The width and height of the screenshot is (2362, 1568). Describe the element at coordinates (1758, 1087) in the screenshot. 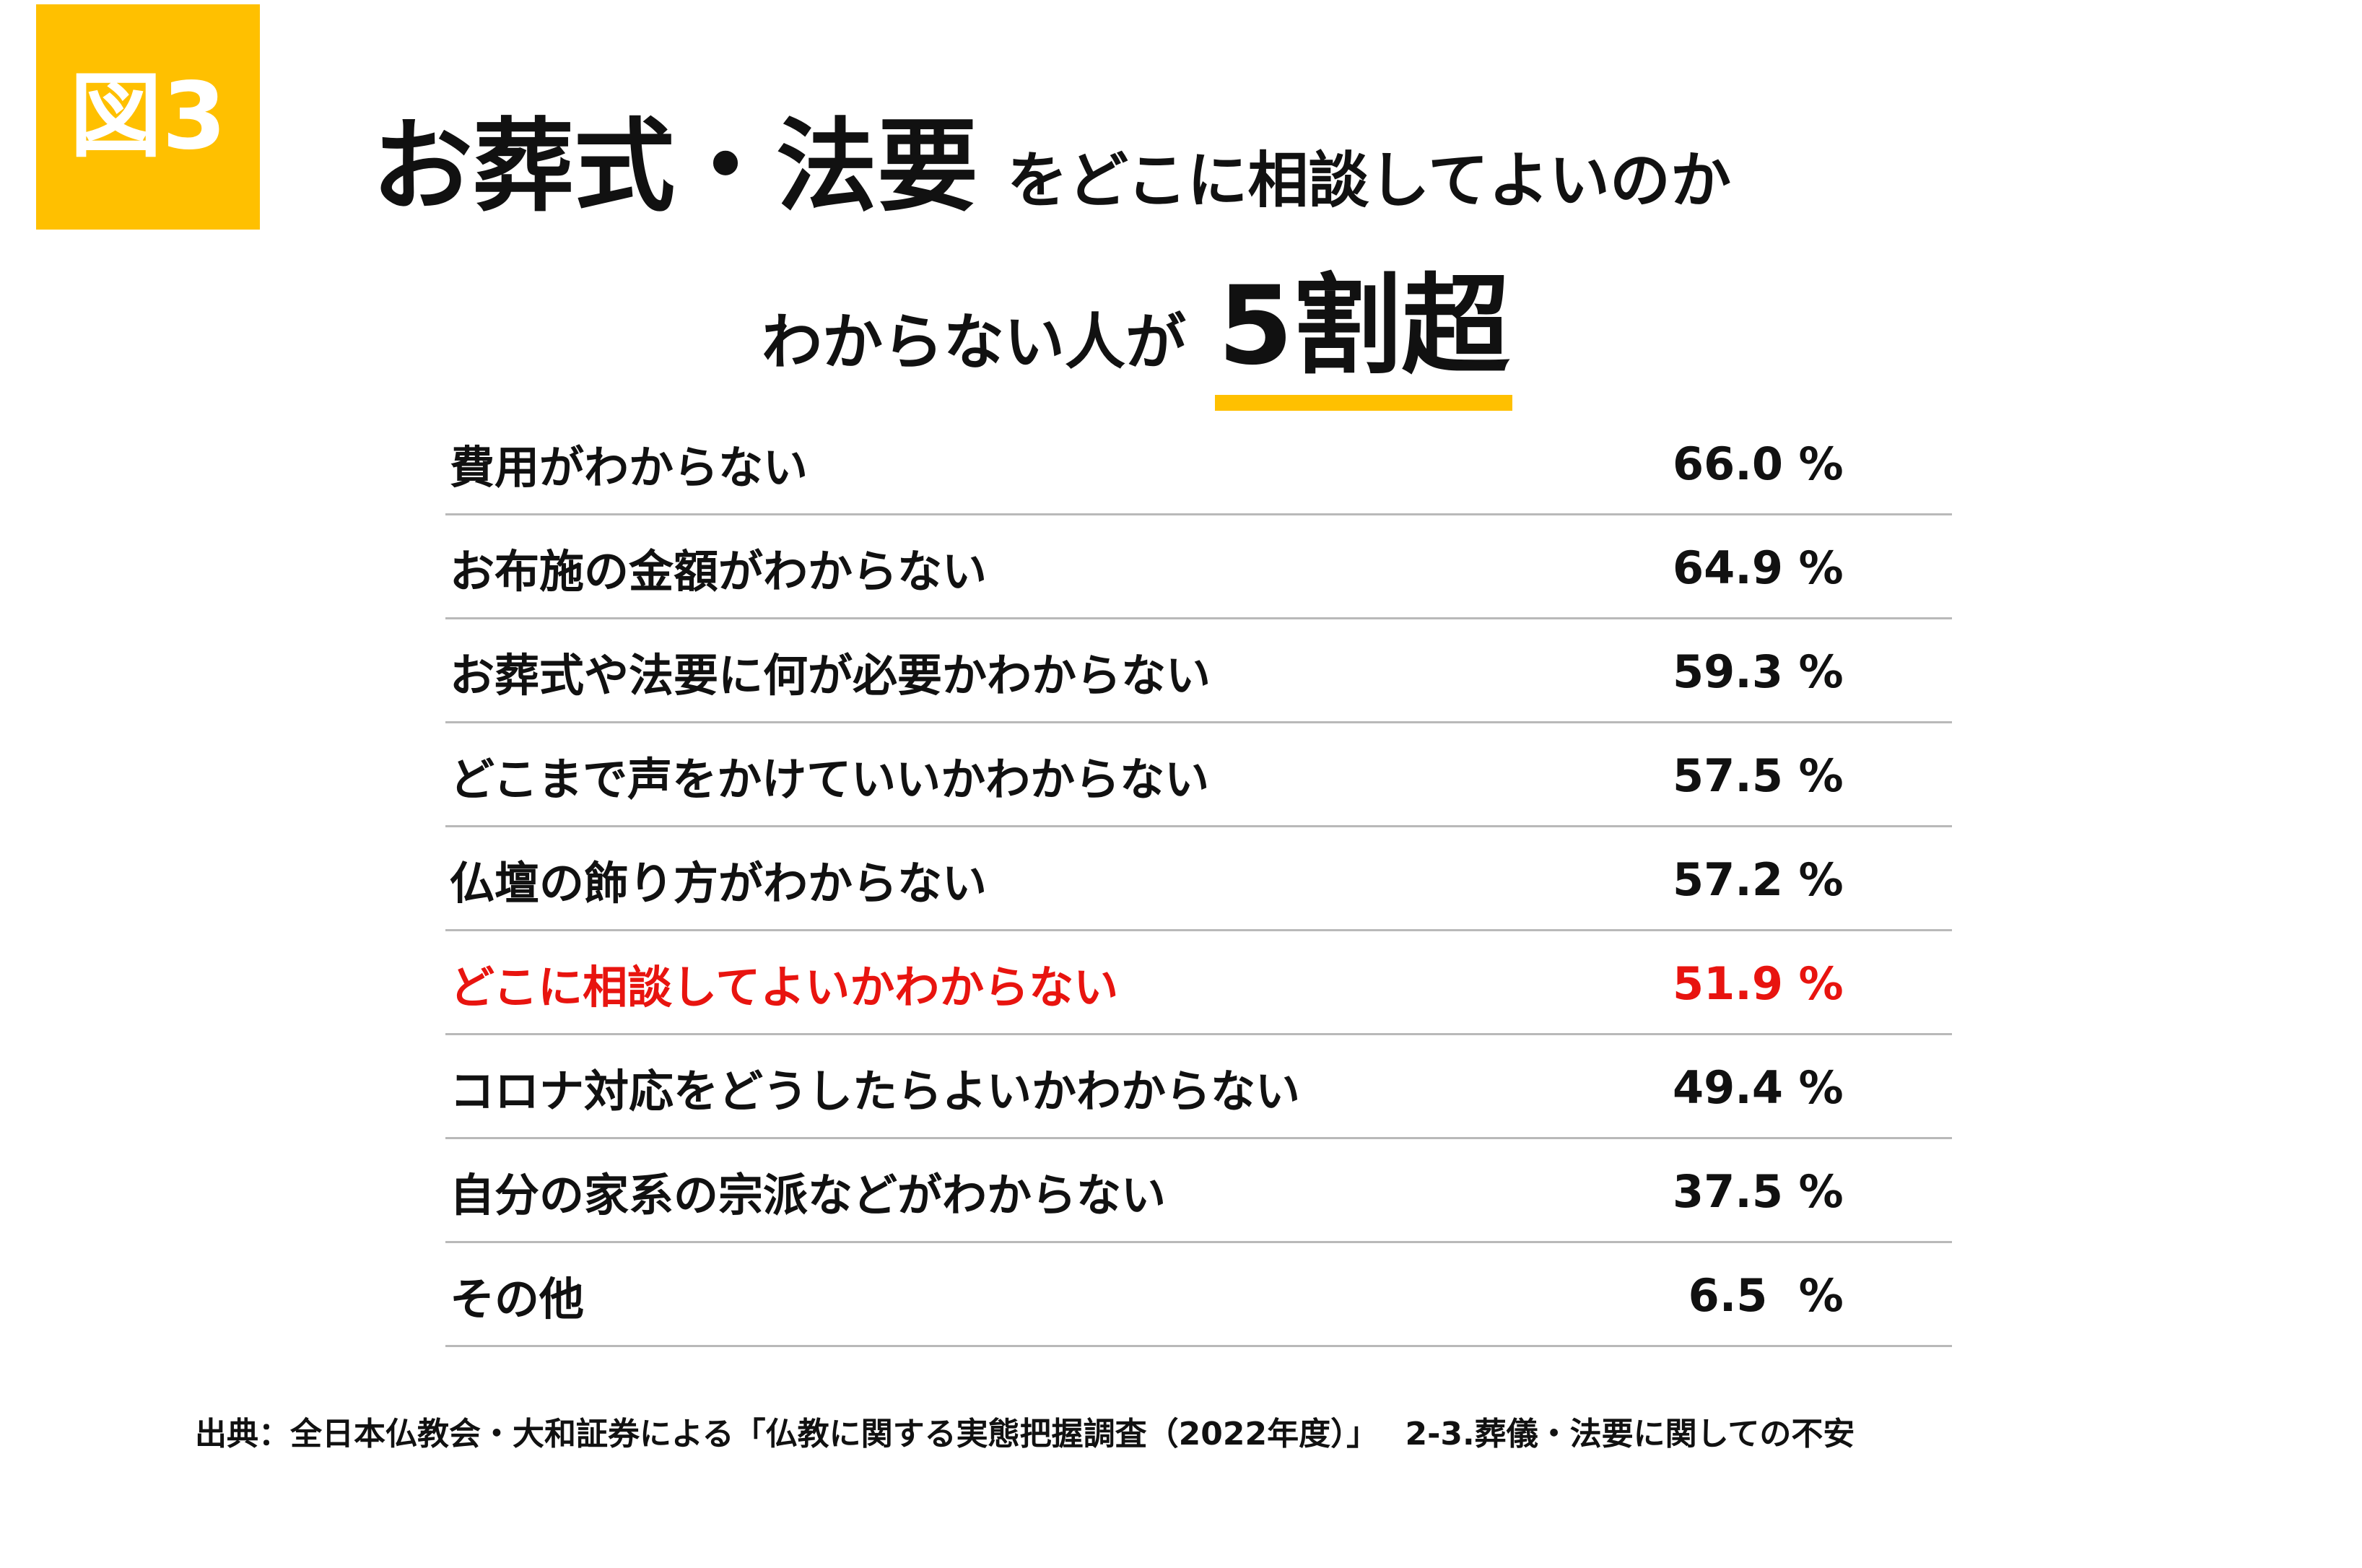

I see `row-value: 49.4 %` at that location.